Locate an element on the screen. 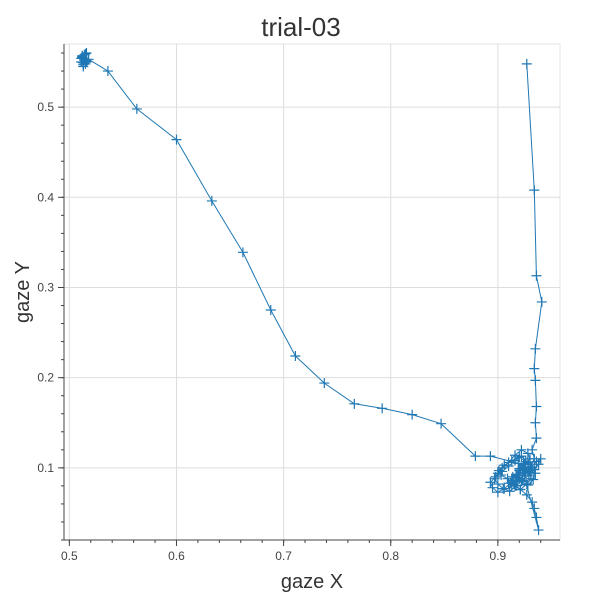  y-tick-label: 0.1 is located at coordinates (45, 468).